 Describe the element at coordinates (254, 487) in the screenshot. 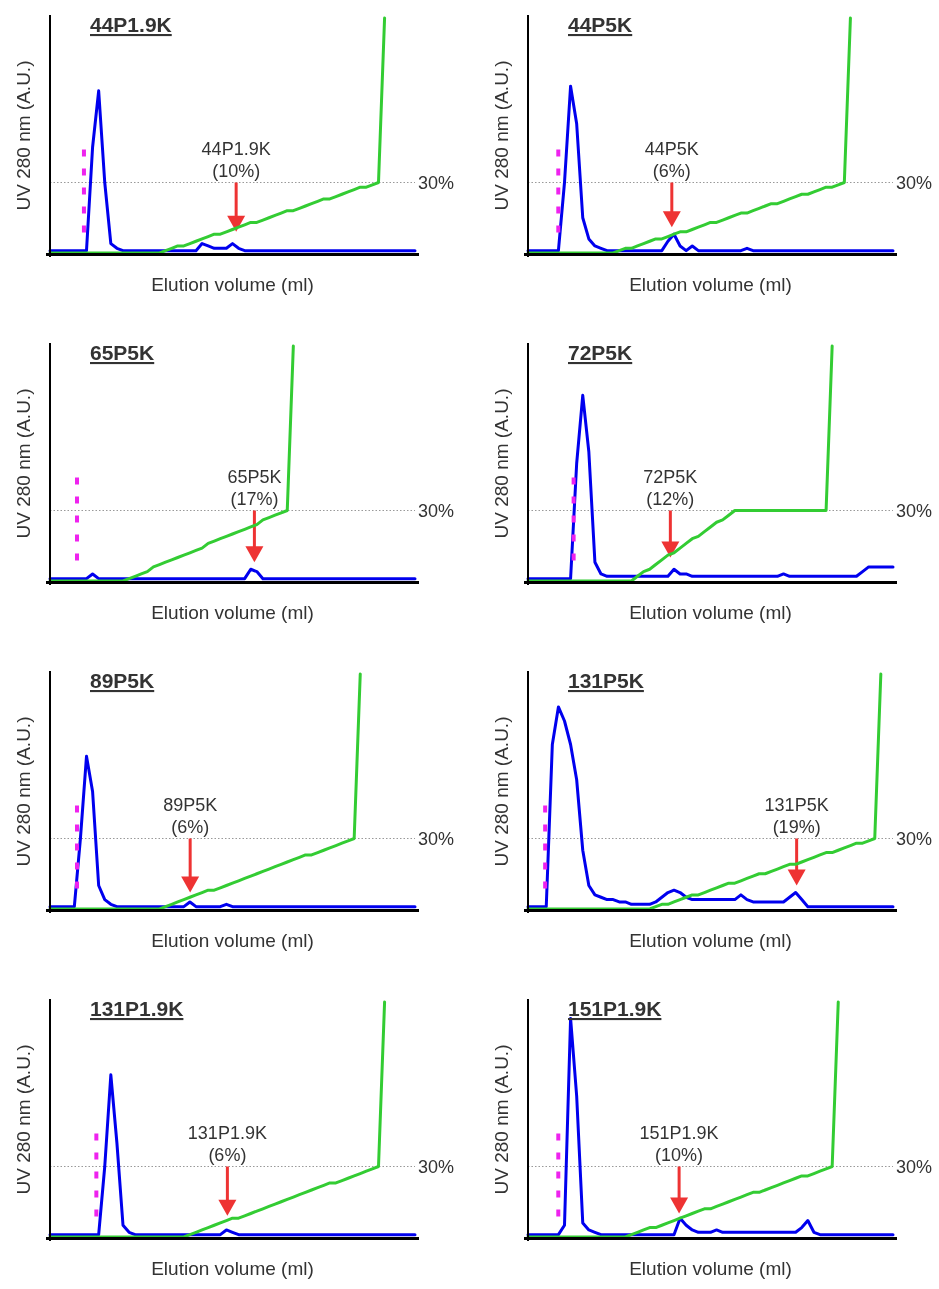

I see `annotation: 65P5K (17%)` at that location.